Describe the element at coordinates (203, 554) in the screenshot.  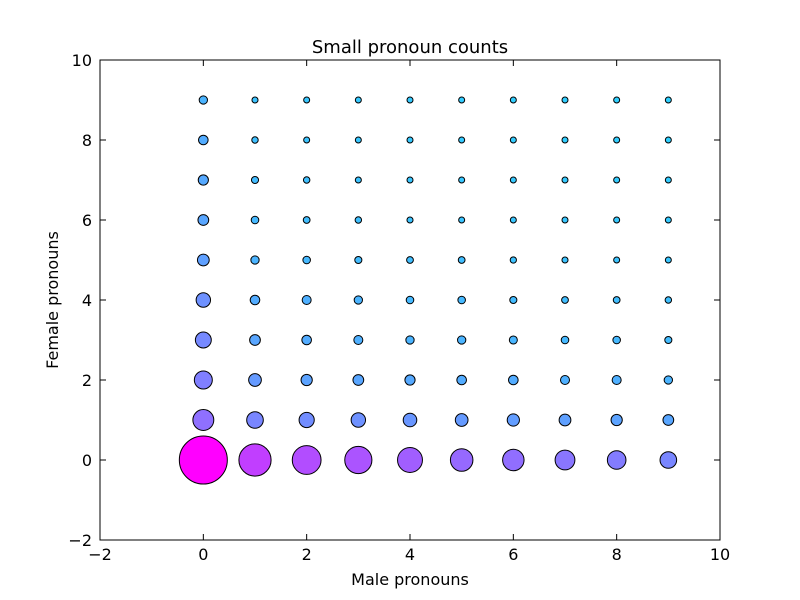
I see `x-tick-label: 0` at that location.